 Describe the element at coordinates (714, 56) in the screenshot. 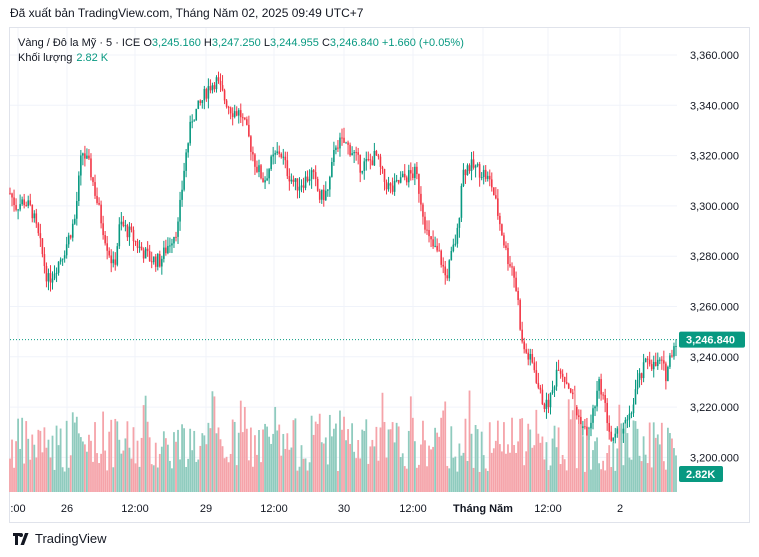

I see `price-tick-label: 3,360.000` at that location.